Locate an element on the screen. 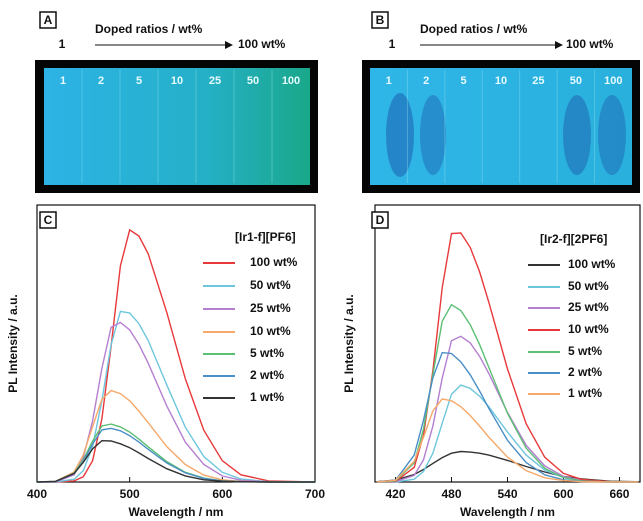 The width and height of the screenshot is (643, 521). photo is located at coordinates (177, 126).